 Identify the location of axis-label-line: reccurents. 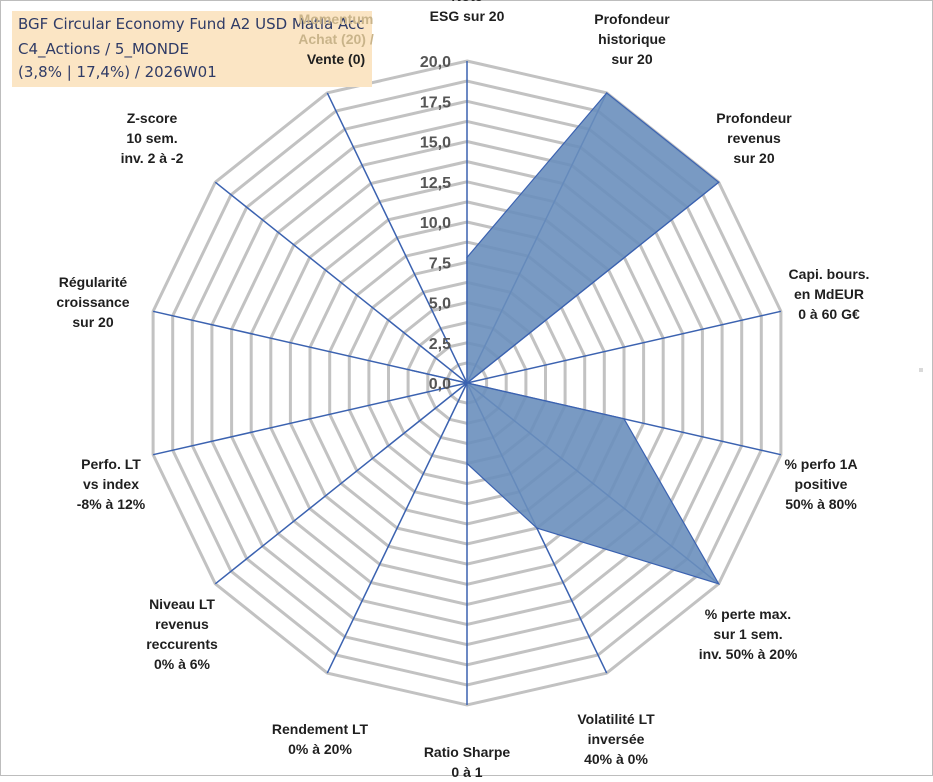
(182, 644).